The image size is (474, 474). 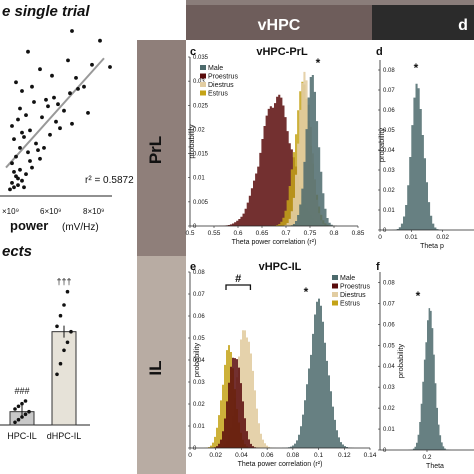 What do you see at coordinates (155, 367) in the screenshot?
I see `row-il-label: IL` at bounding box center [155, 367].